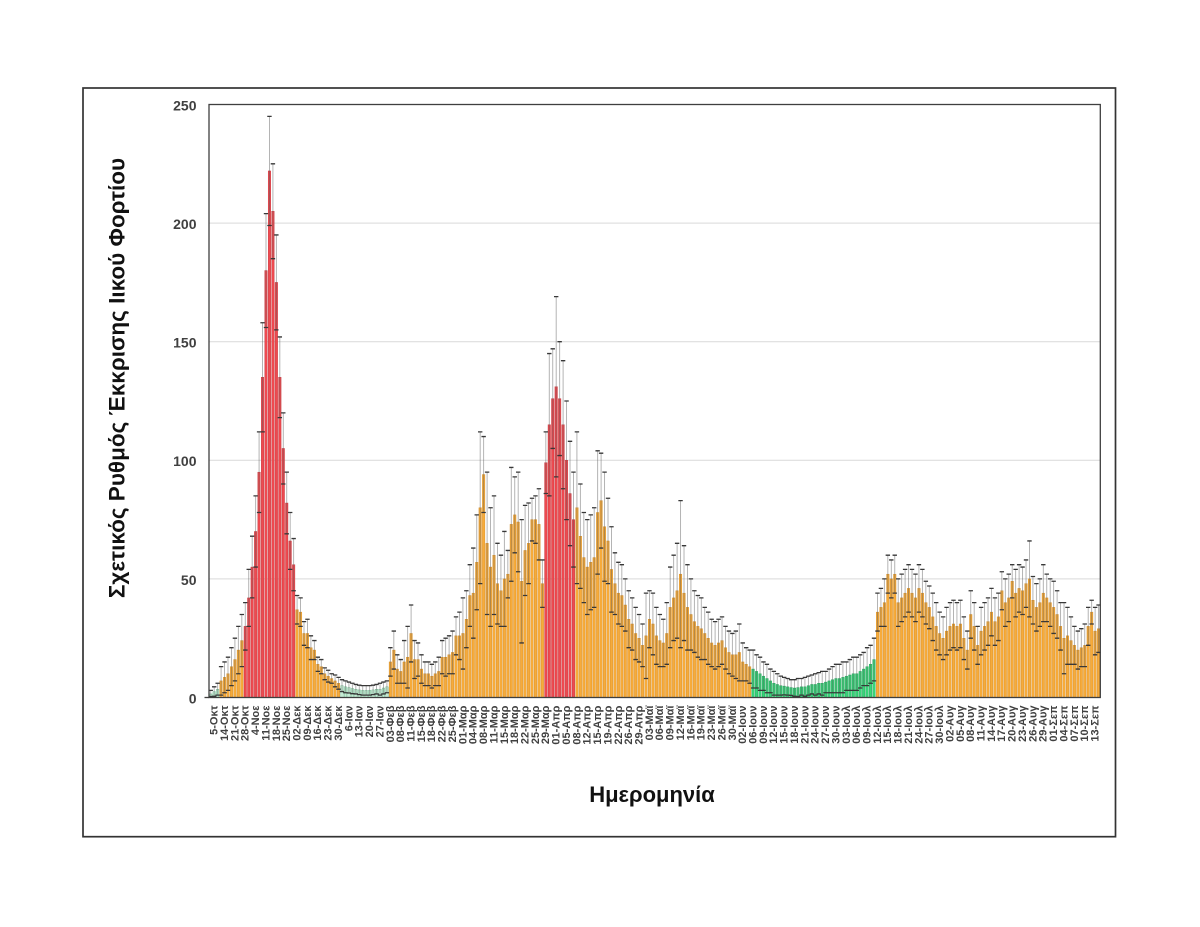  What do you see at coordinates (329, 723) in the screenshot?
I see `svg-text: 23-Δεκ` at bounding box center [329, 723].